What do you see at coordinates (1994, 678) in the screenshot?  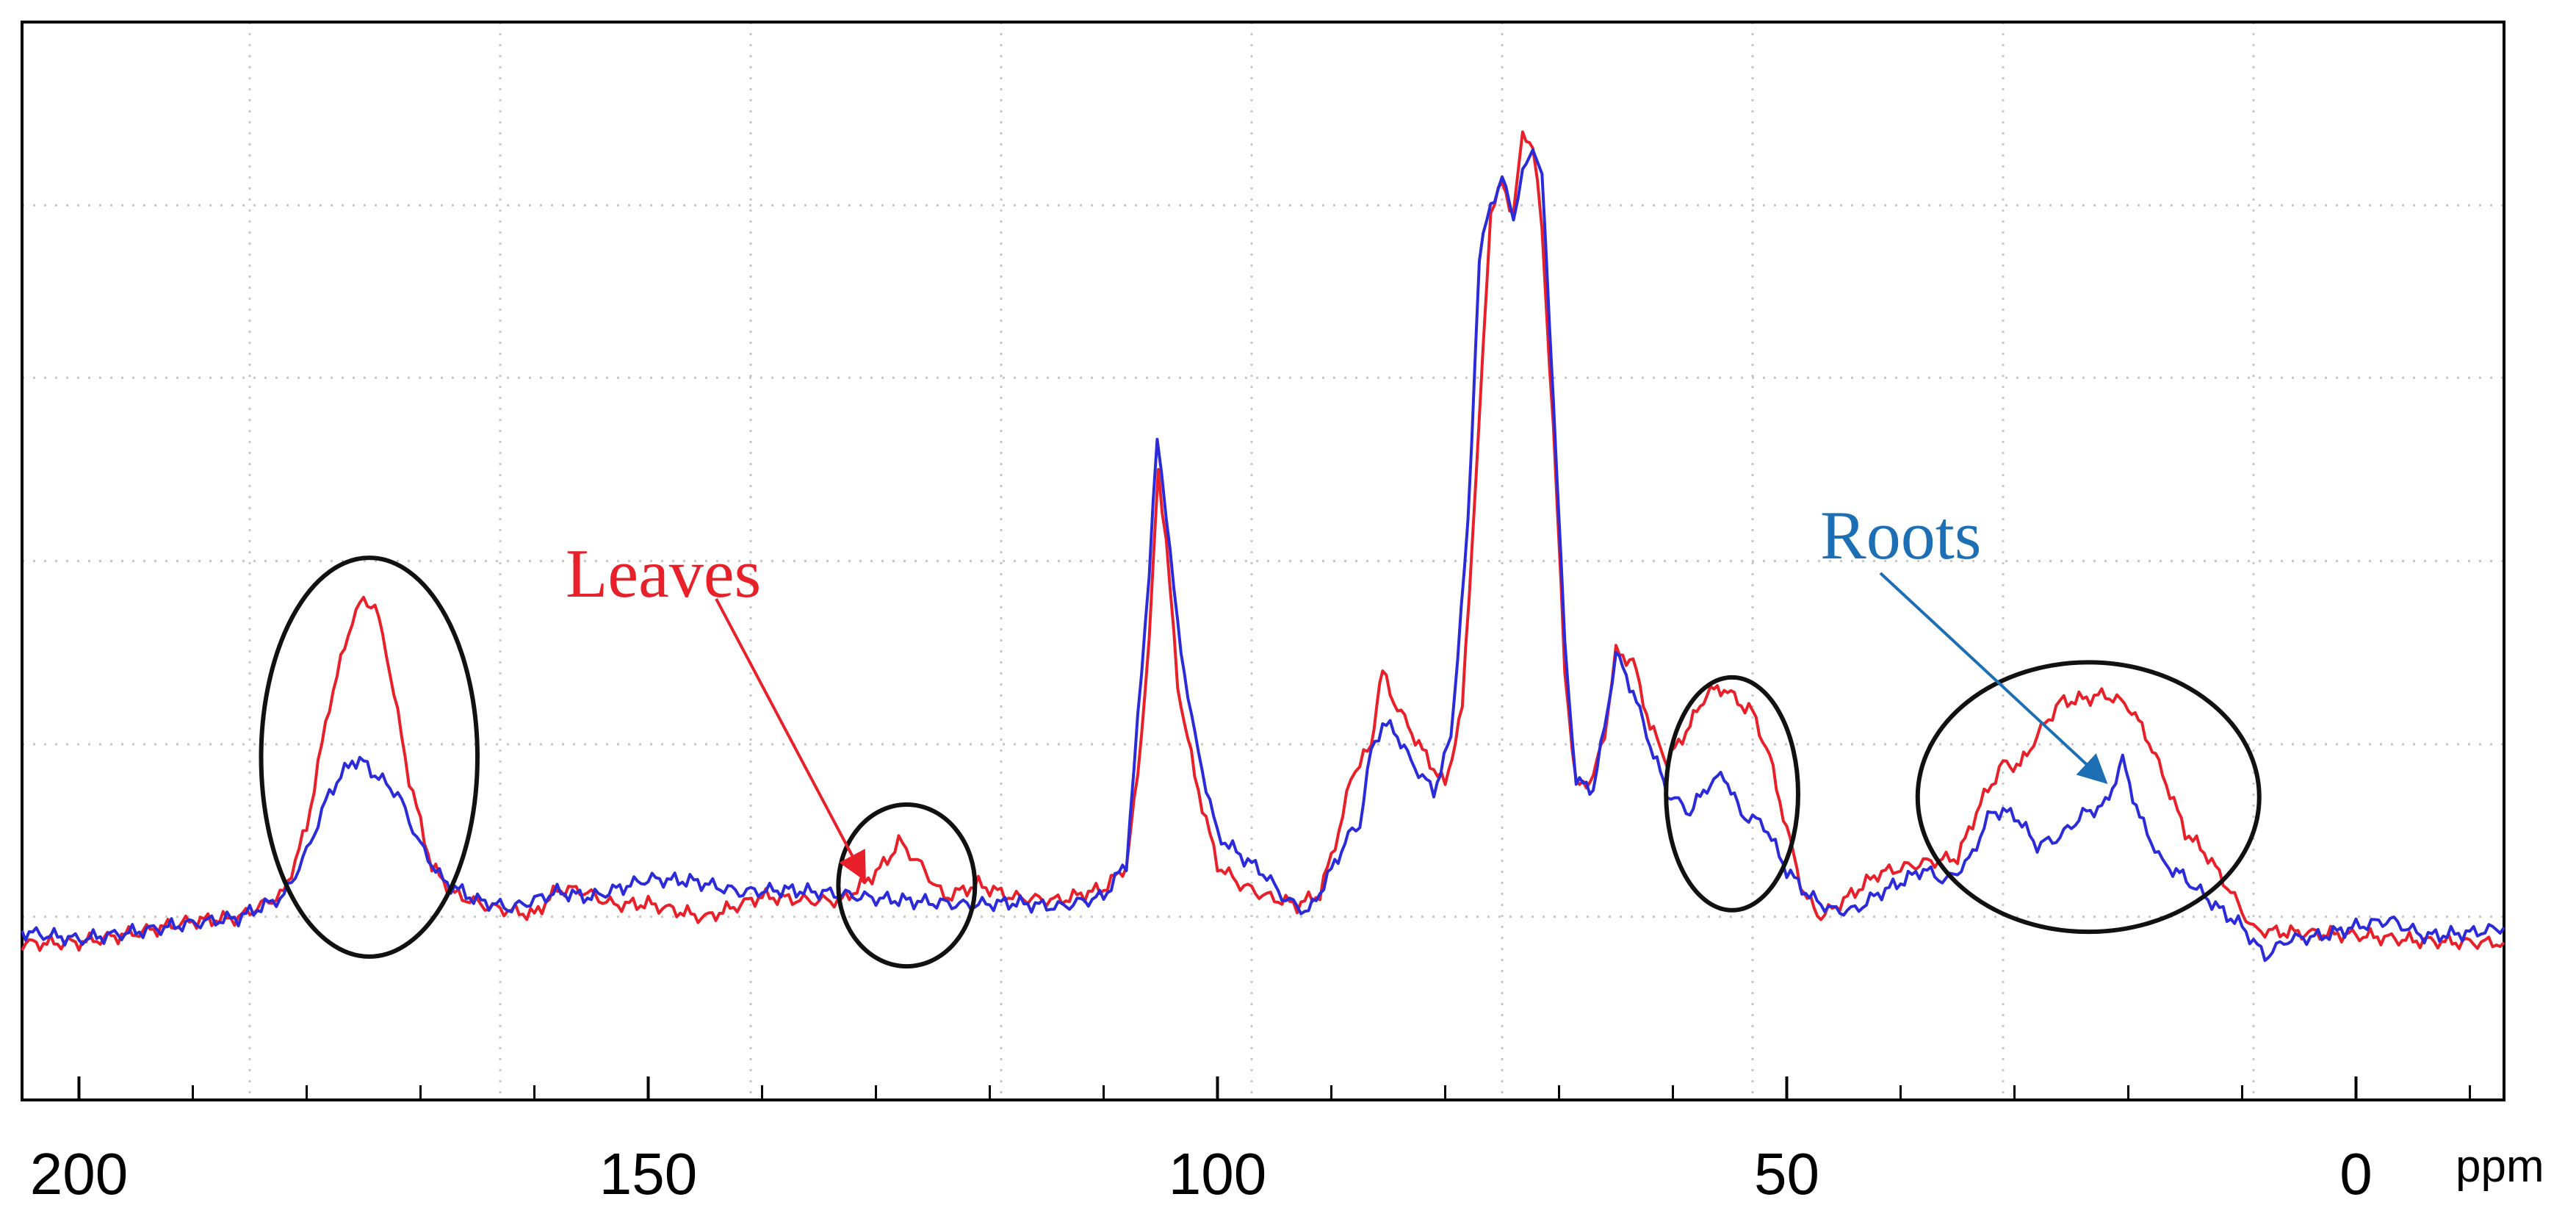 I see `annotation-arrow-roots` at bounding box center [1994, 678].